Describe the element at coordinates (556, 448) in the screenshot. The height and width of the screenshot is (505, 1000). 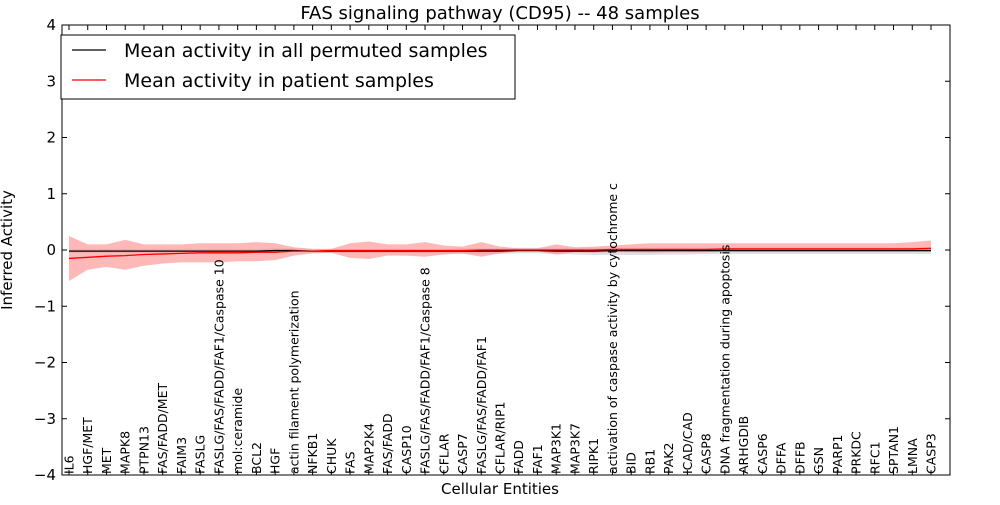
I see `x-tick-label: MAP3K1` at that location.